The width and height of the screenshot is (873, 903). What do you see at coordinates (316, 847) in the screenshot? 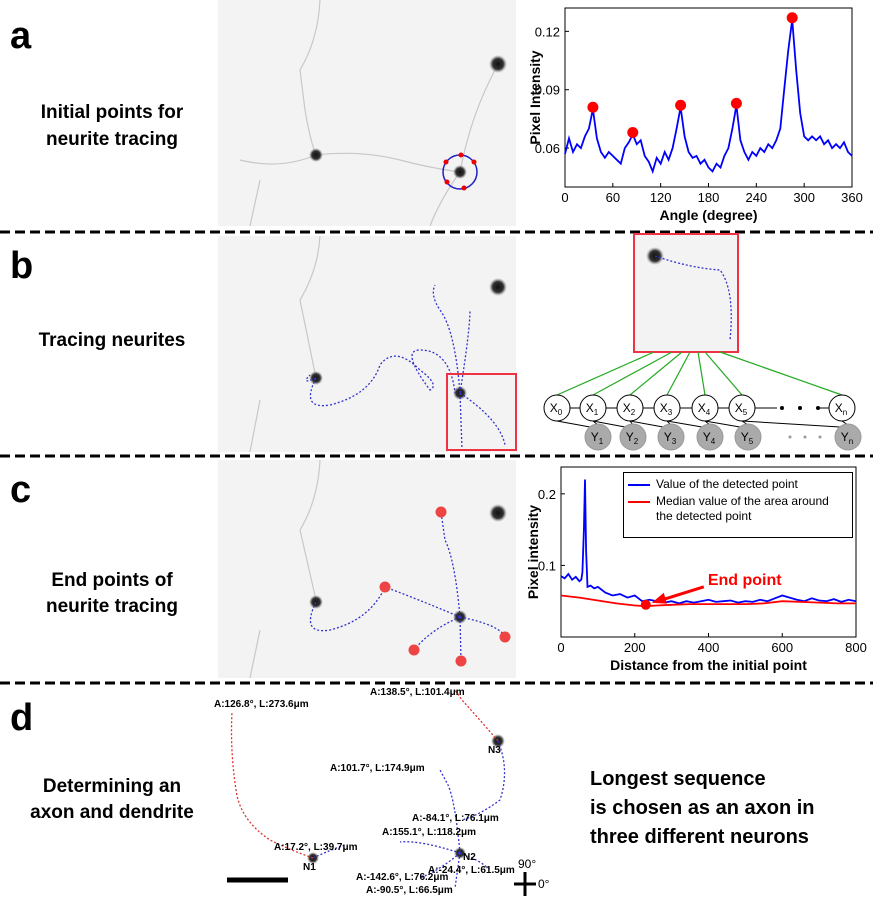
I see `measurement-label: A:17.2°, L:39.7μm` at bounding box center [316, 847].